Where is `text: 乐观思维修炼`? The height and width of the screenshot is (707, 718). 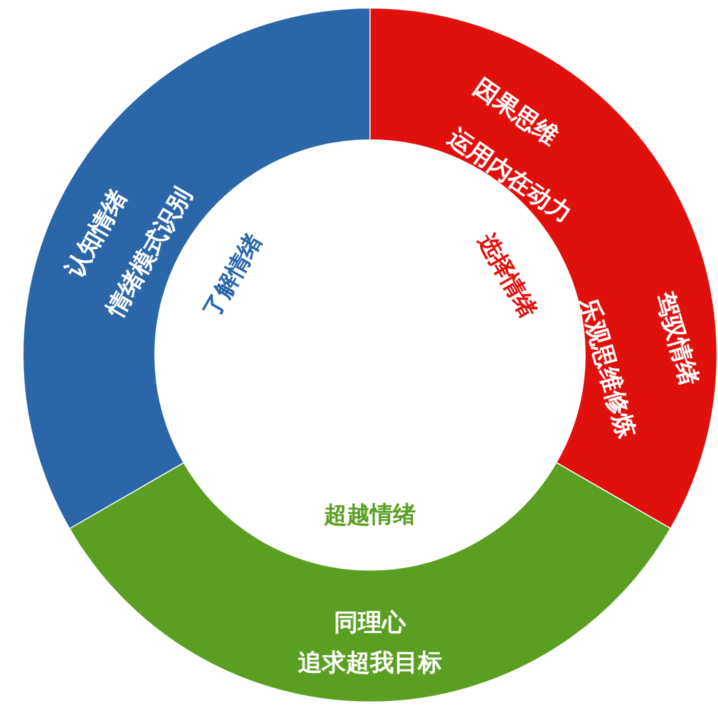
text: 乐观思维修炼 is located at coordinates (607, 367).